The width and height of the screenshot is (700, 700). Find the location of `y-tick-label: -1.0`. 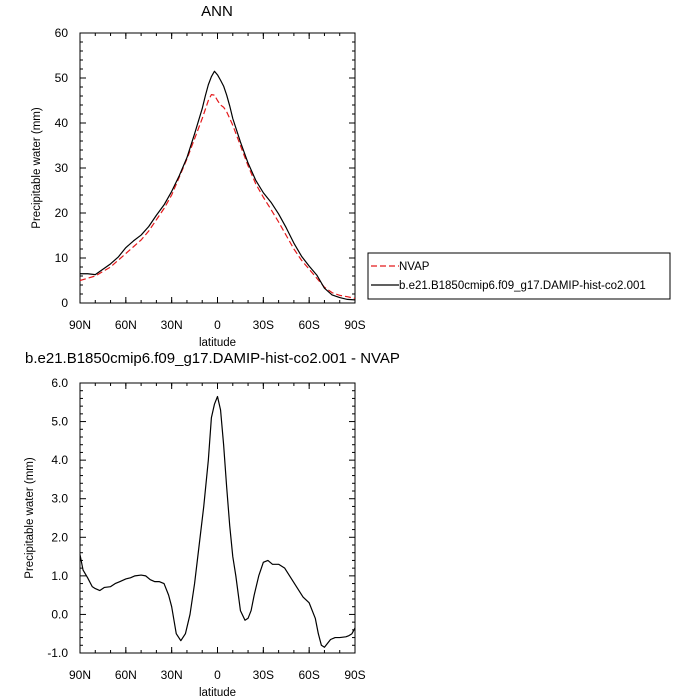

y-tick-label: -1.0 is located at coordinates (57, 653).